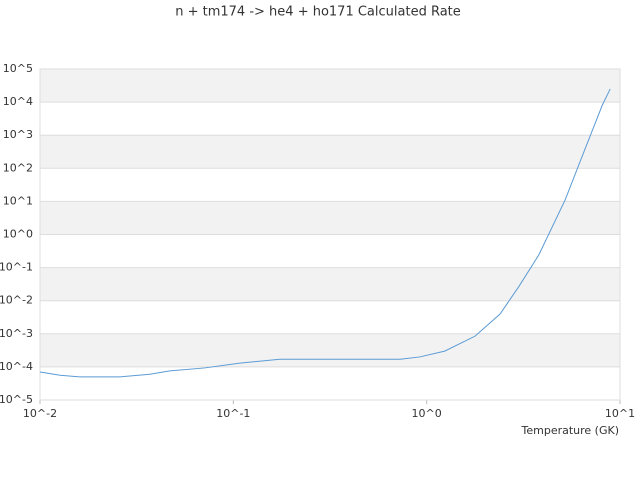 The image size is (640, 480). Describe the element at coordinates (16, 333) in the screenshot. I see `y-tick-label: 10^-3` at that location.